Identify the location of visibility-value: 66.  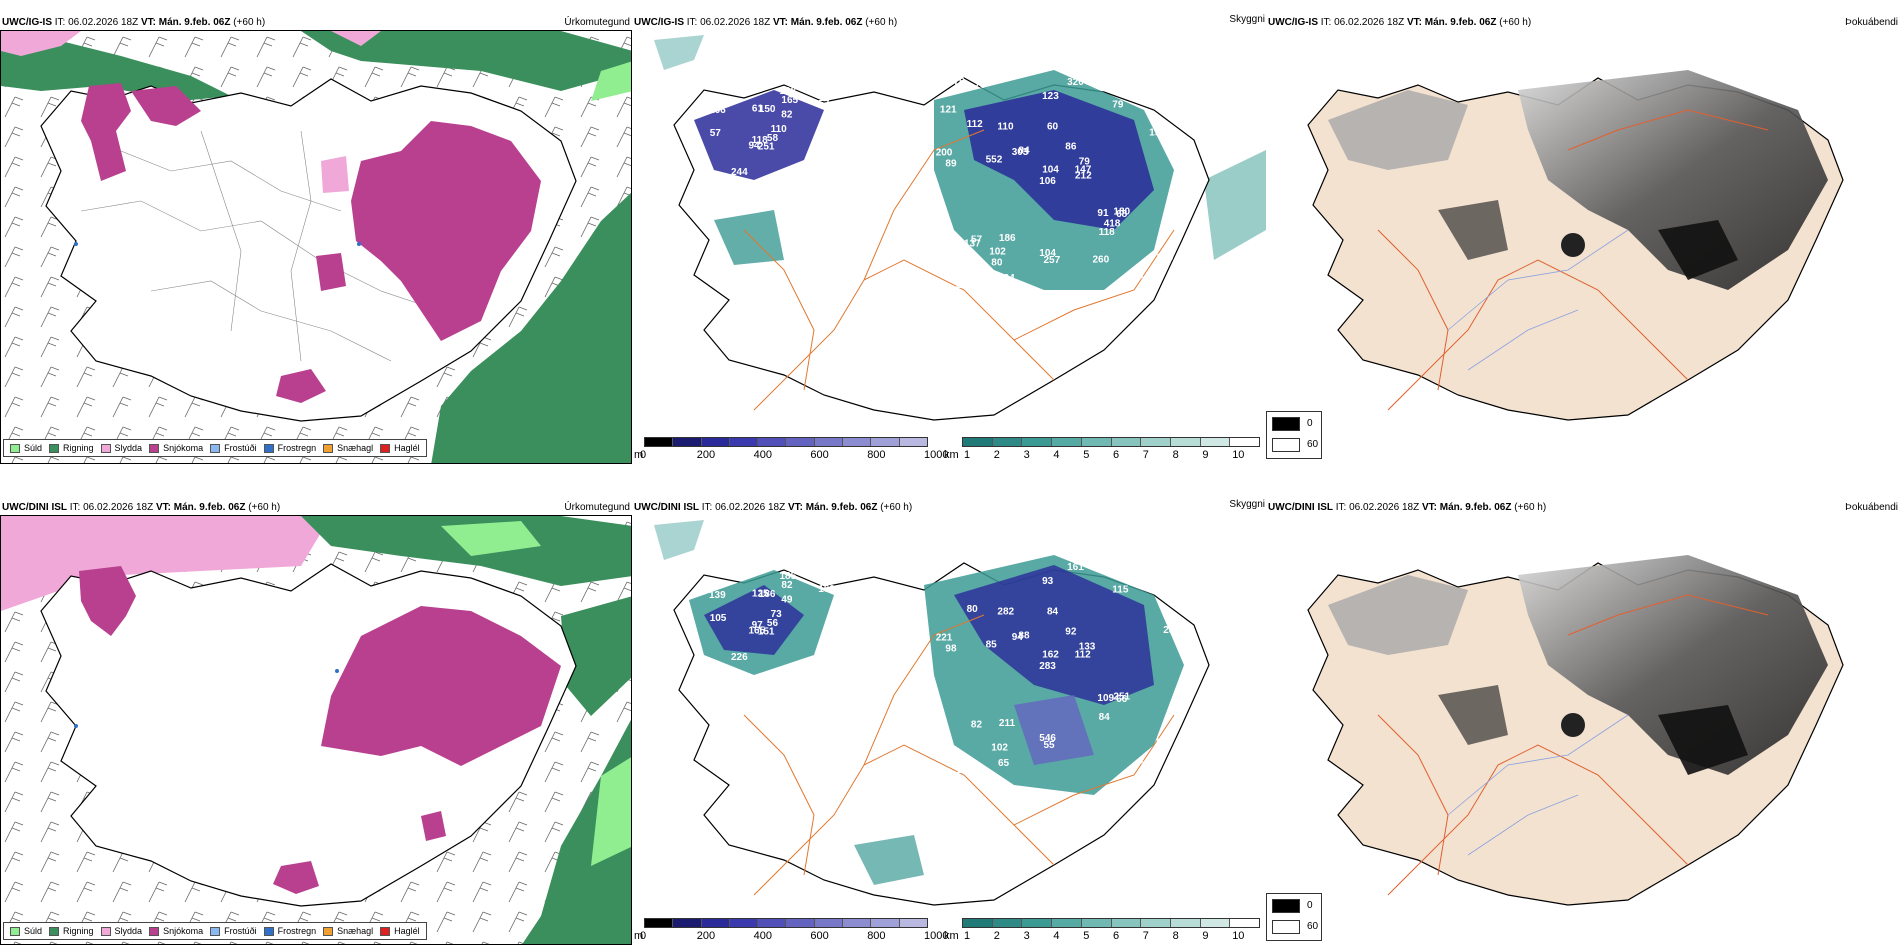
(1122, 699).